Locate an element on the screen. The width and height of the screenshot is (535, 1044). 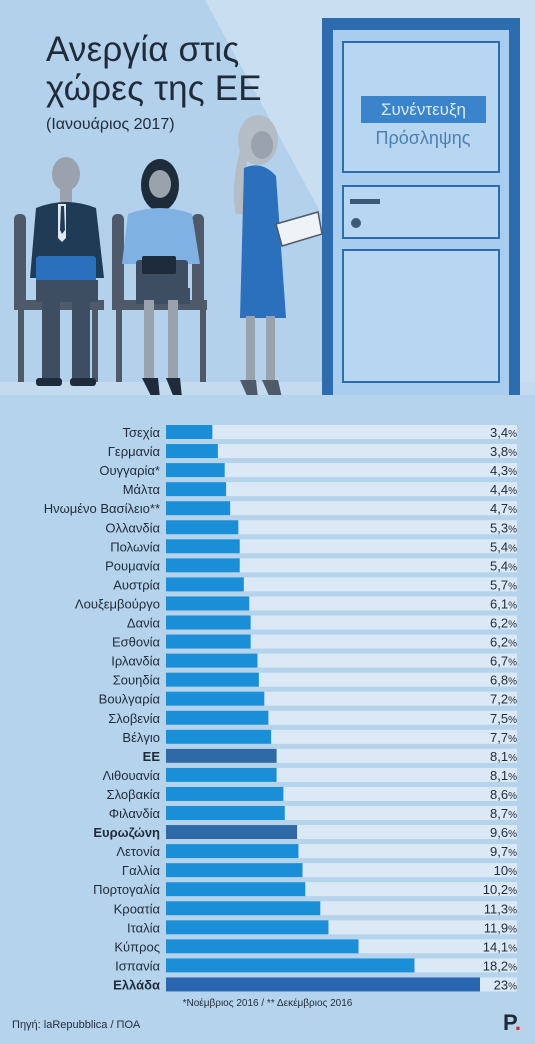
source-credit: Πηγή: laRepubblica / ΠΟΑ is located at coordinates (76, 1025).